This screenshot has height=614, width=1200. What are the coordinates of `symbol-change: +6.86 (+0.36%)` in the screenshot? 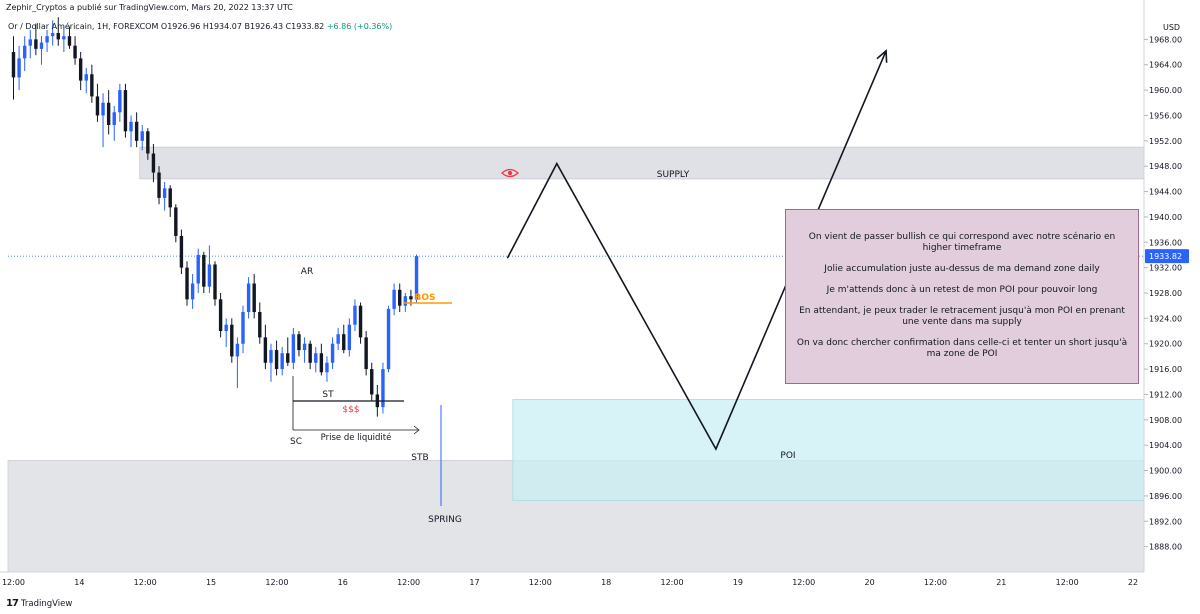 It's located at (359, 26).